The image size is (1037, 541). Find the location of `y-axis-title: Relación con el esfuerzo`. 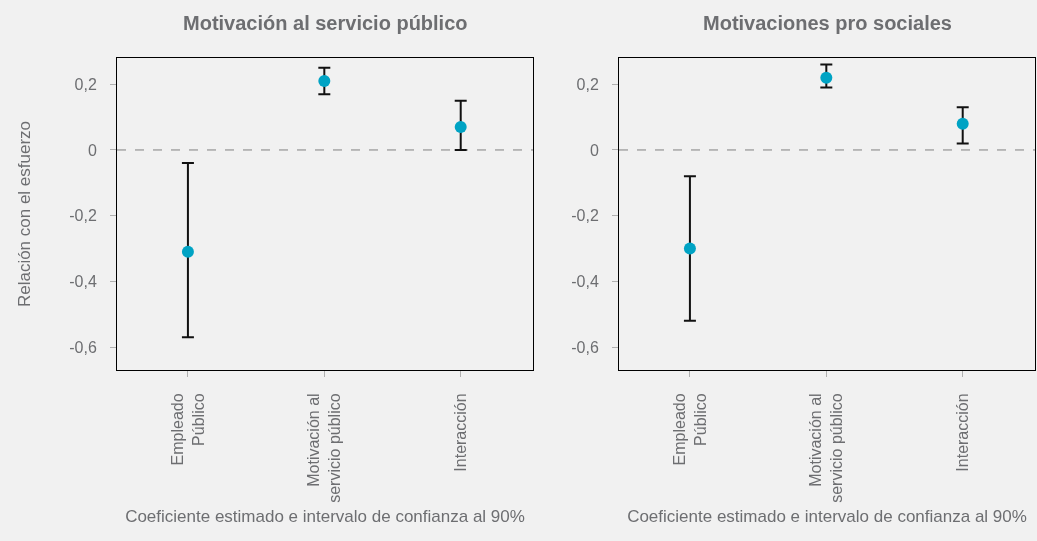

y-axis-title: Relación con el esfuerzo is located at coordinates (24, 214).